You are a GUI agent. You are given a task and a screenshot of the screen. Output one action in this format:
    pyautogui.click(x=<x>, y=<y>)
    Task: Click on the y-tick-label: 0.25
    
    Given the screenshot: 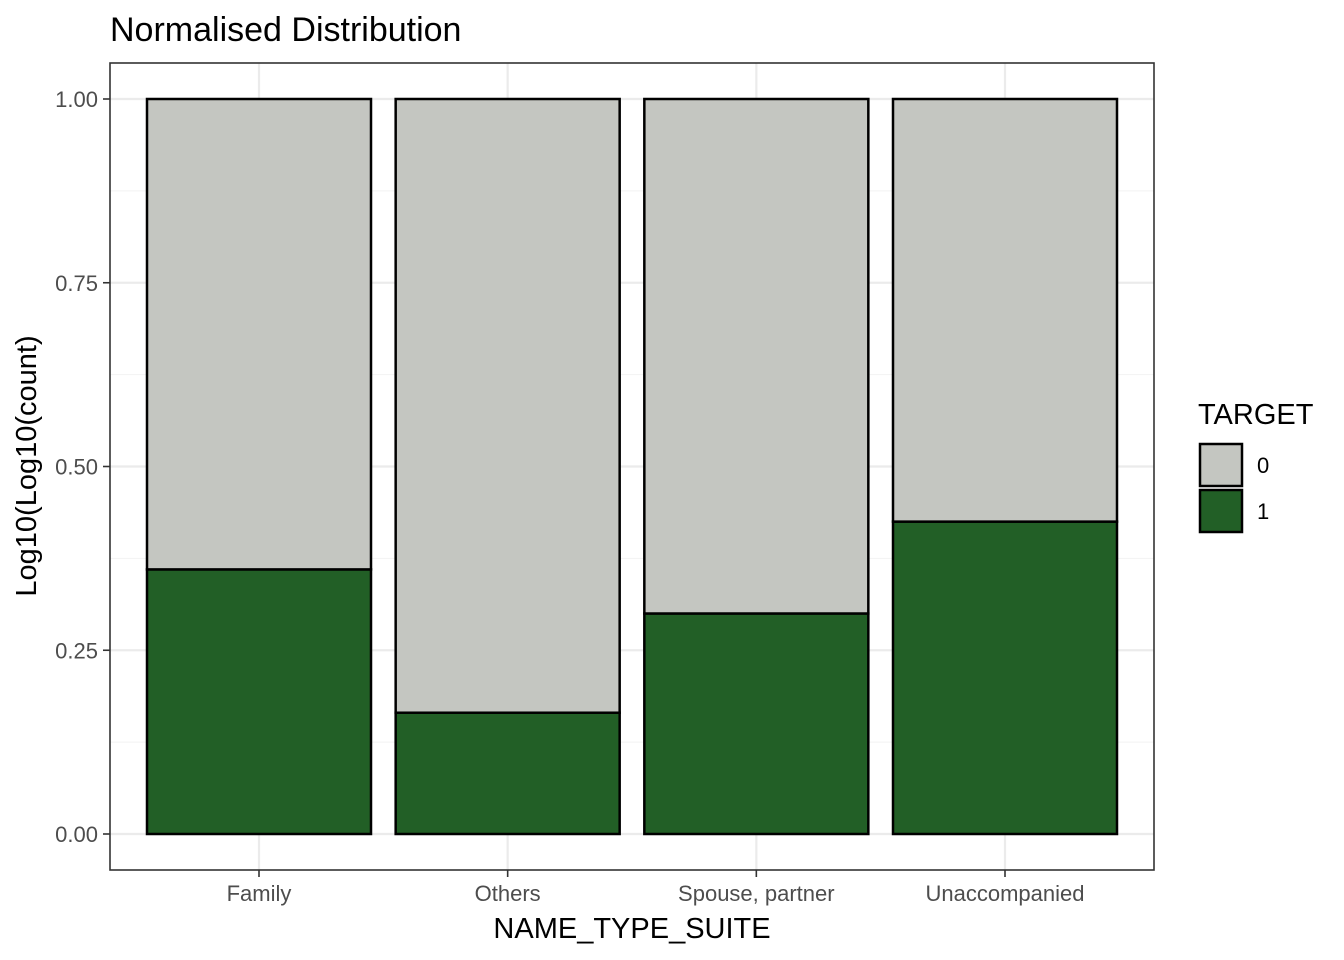 What is the action you would take?
    pyautogui.click(x=76, y=650)
    